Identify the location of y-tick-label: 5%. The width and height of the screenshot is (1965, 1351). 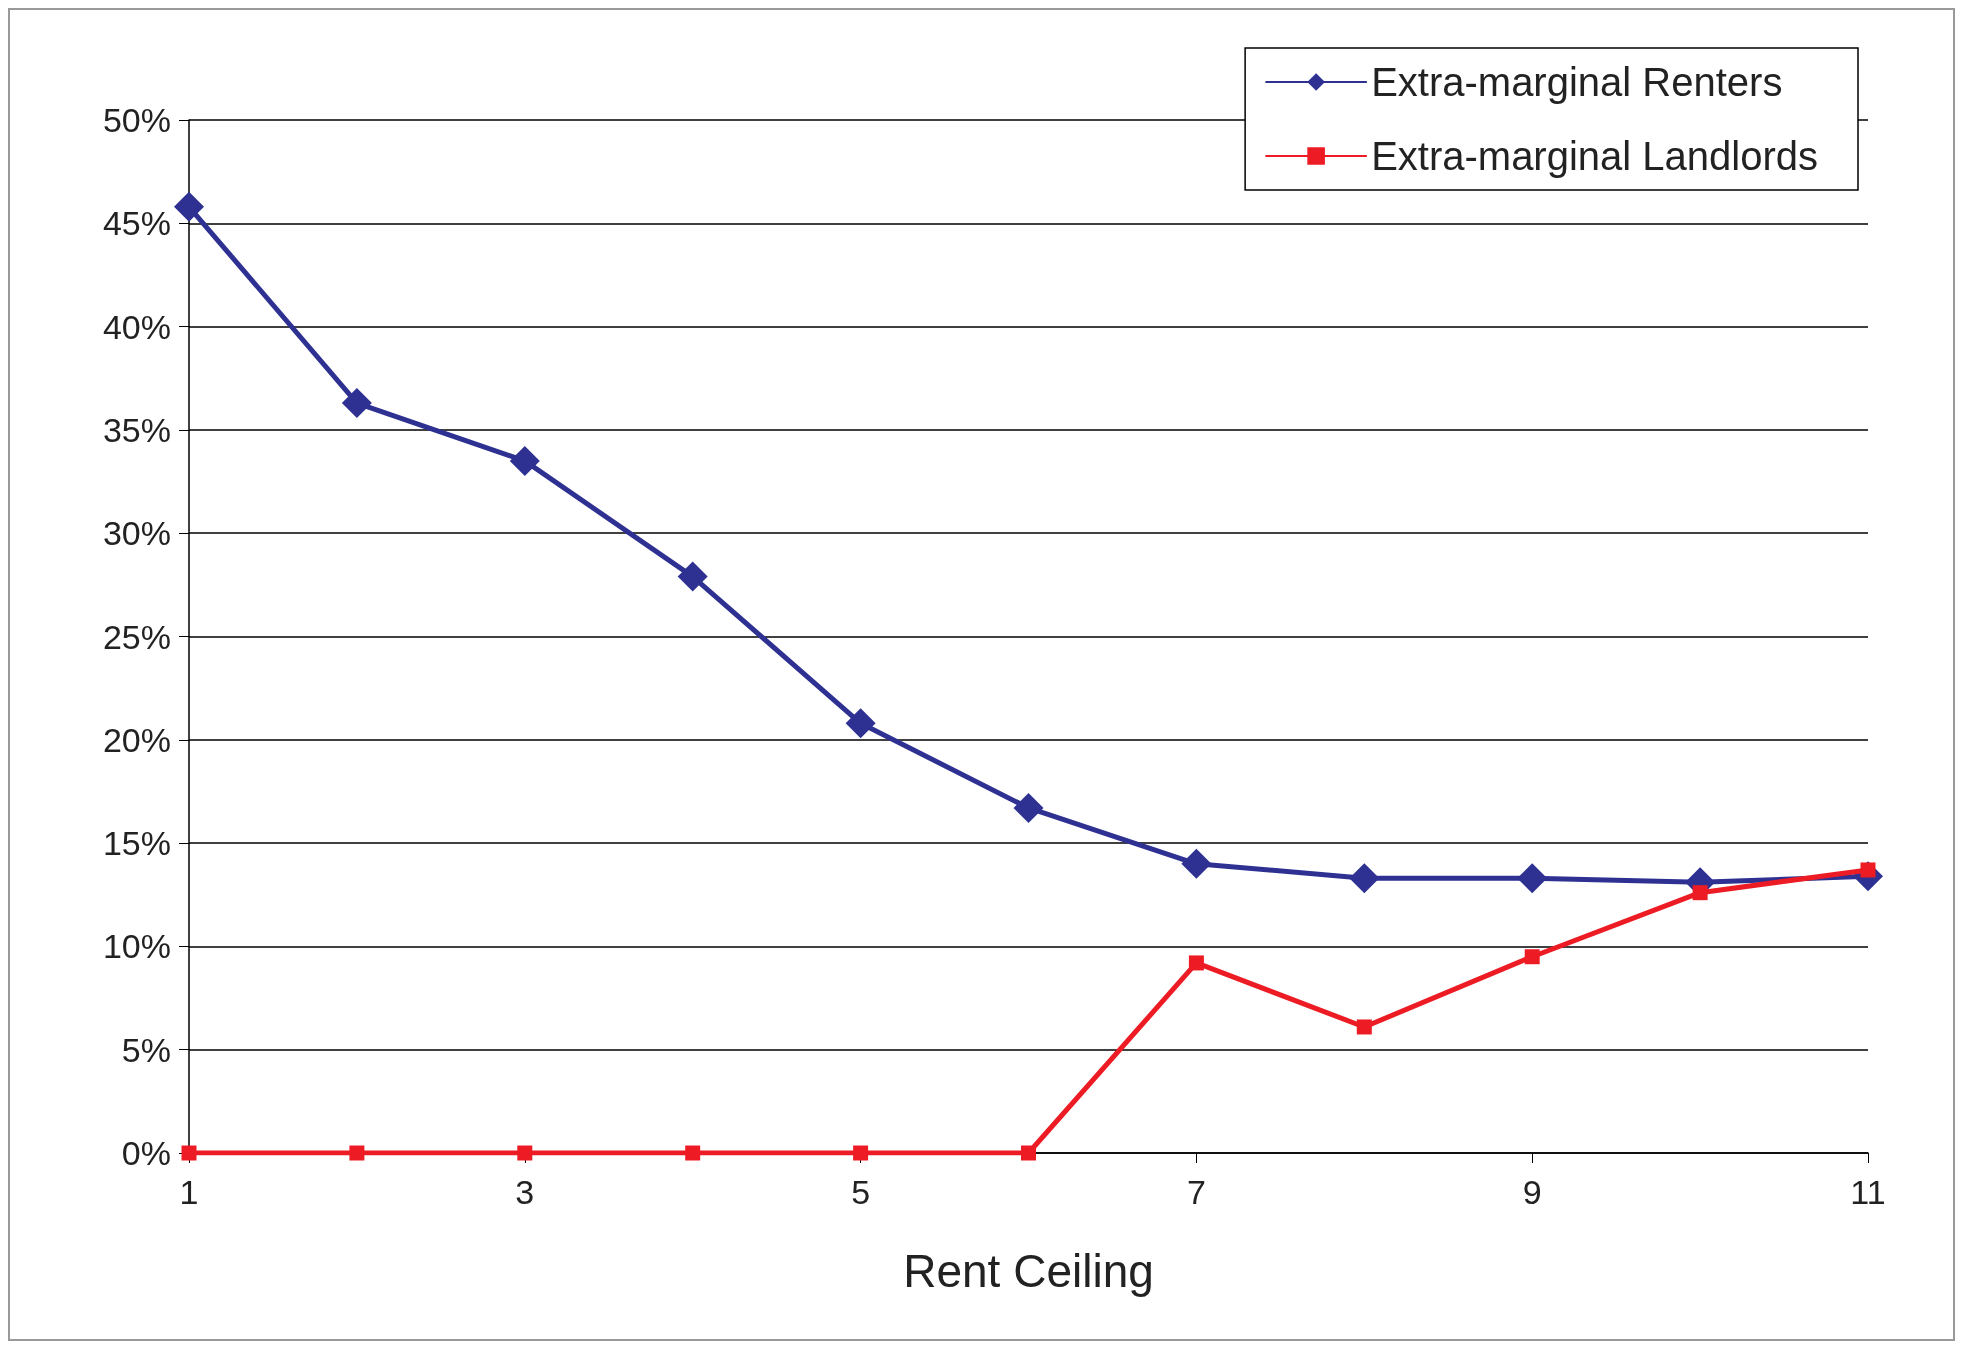
(146, 1049).